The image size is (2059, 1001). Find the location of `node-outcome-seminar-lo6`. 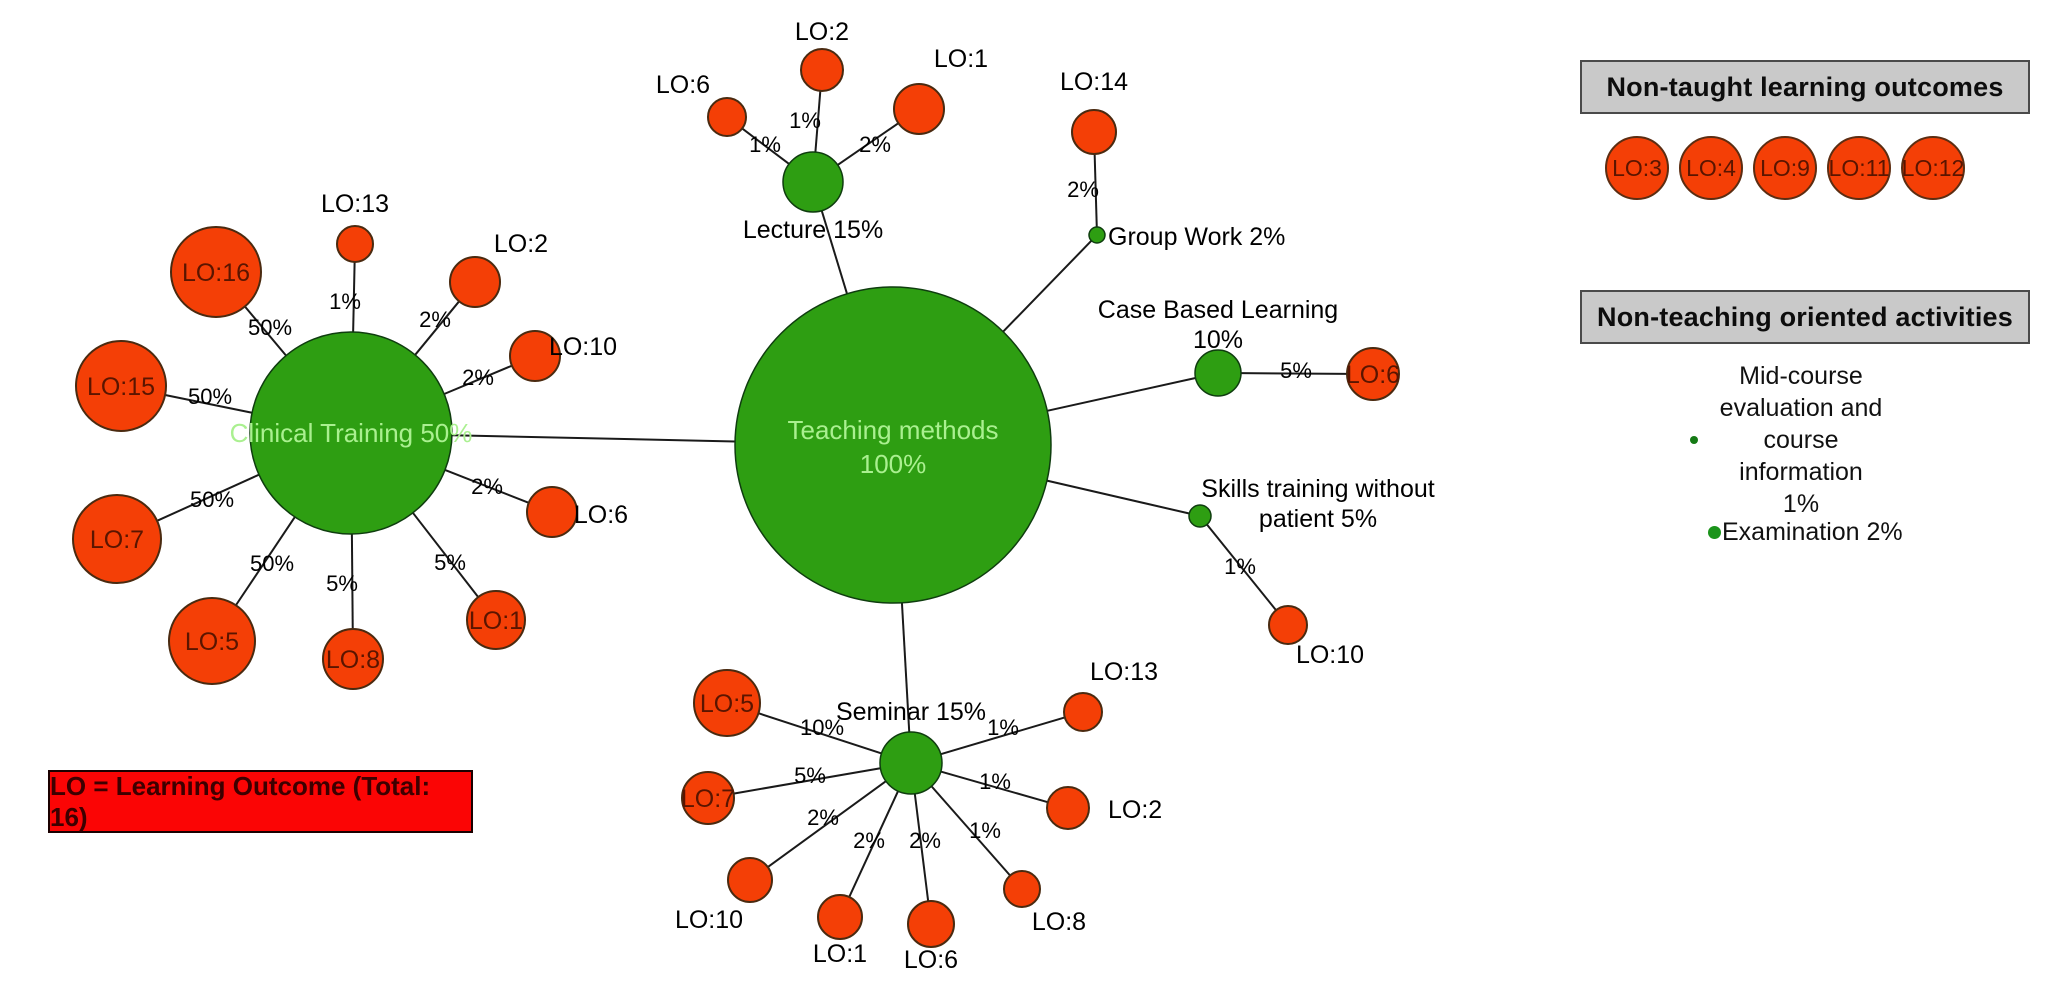

node-outcome-seminar-lo6 is located at coordinates (931, 924).